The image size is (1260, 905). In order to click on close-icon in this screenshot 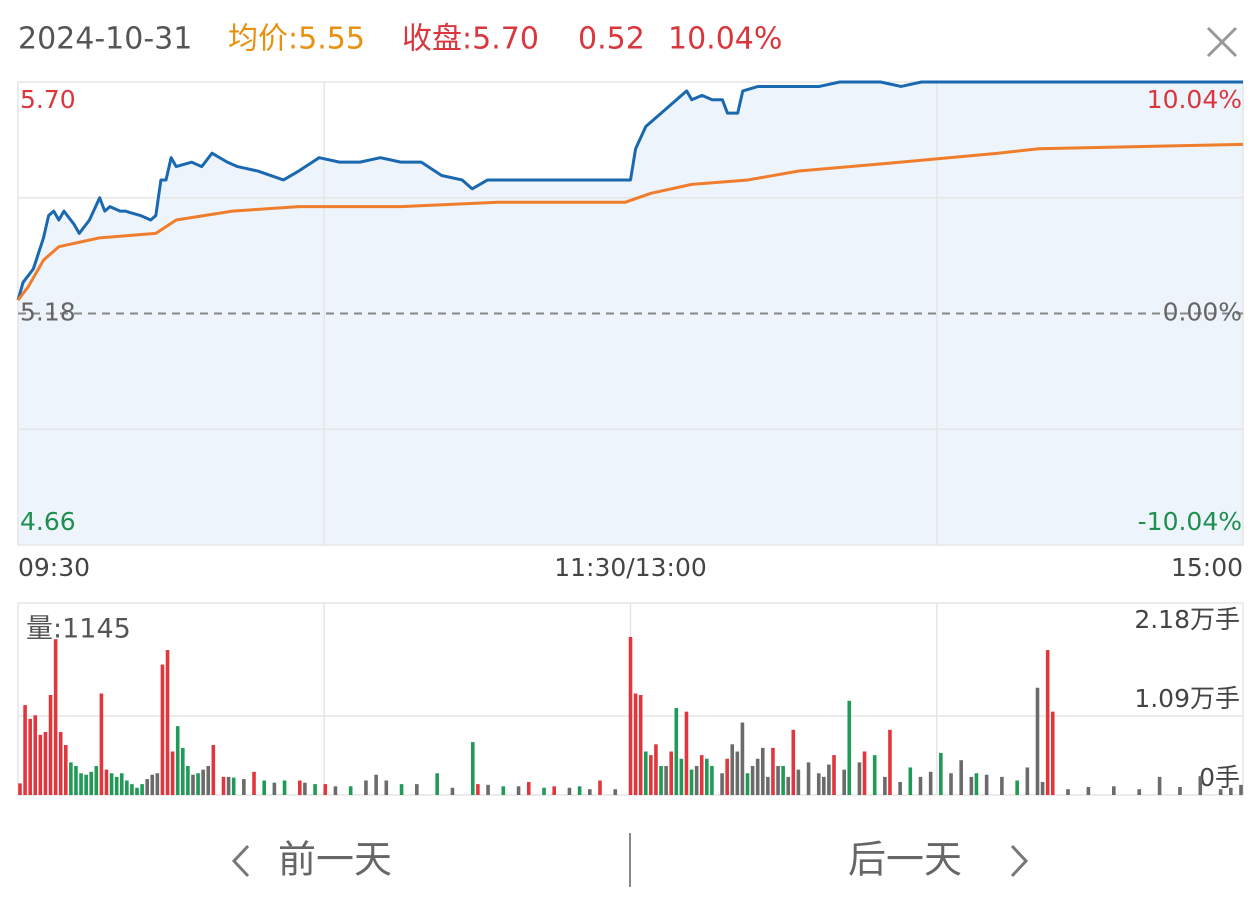, I will do `click(1222, 42)`.